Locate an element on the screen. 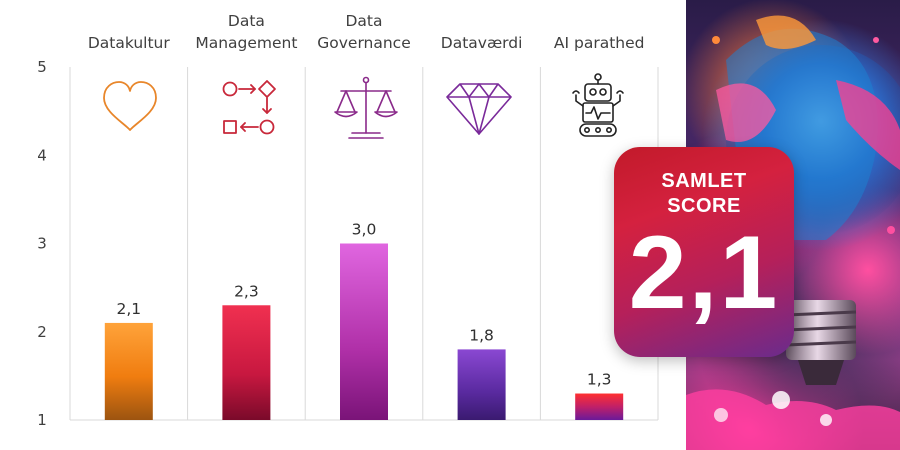  total-score-card: SAMLET SCORE 2,1 is located at coordinates (704, 252).